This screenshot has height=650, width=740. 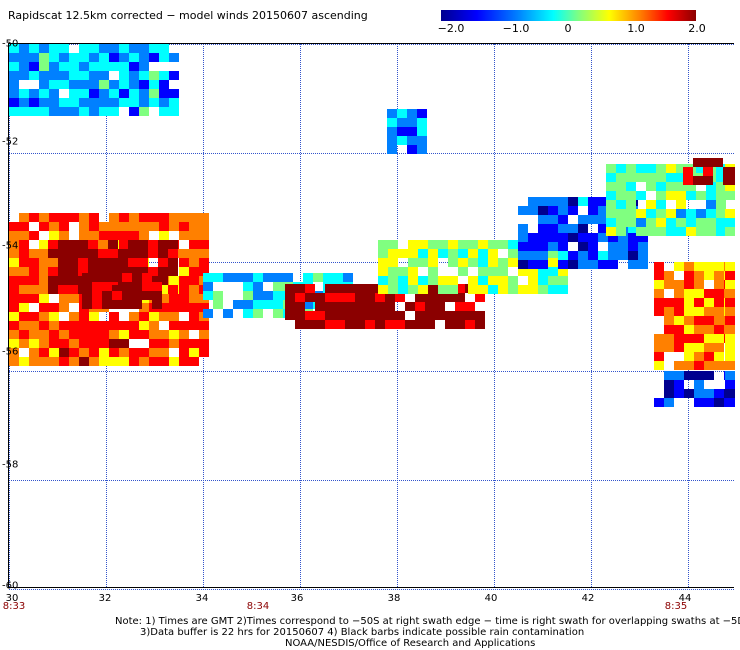 I want to click on lat-tick-label: -50, so click(x=10, y=44).